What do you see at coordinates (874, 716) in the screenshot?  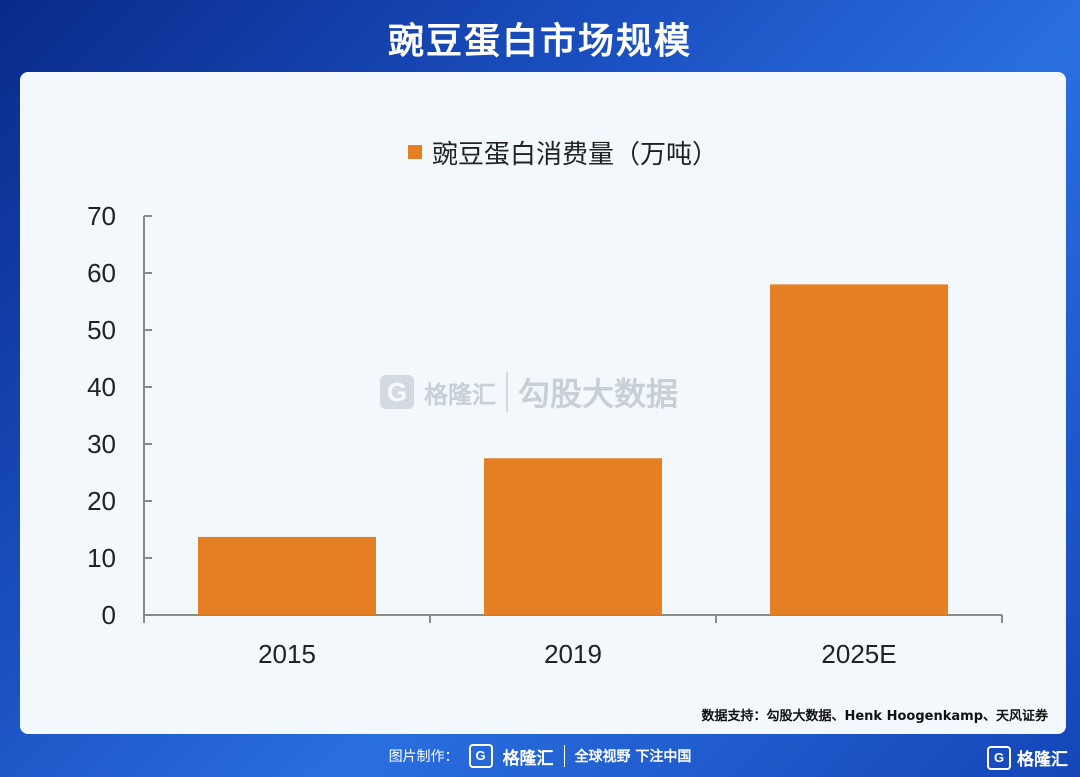 I see `data-source: 数据支持：勾股大数据、Henk Hoogenkamp、天风证券` at bounding box center [874, 716].